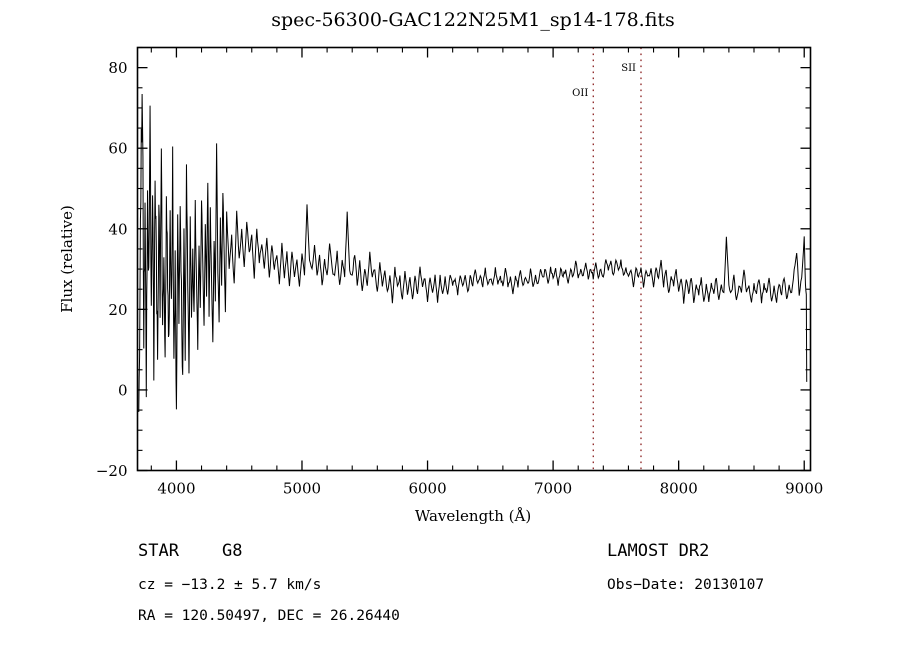  I want to click on emission-line-markers: OII SII, so click(607, 259).